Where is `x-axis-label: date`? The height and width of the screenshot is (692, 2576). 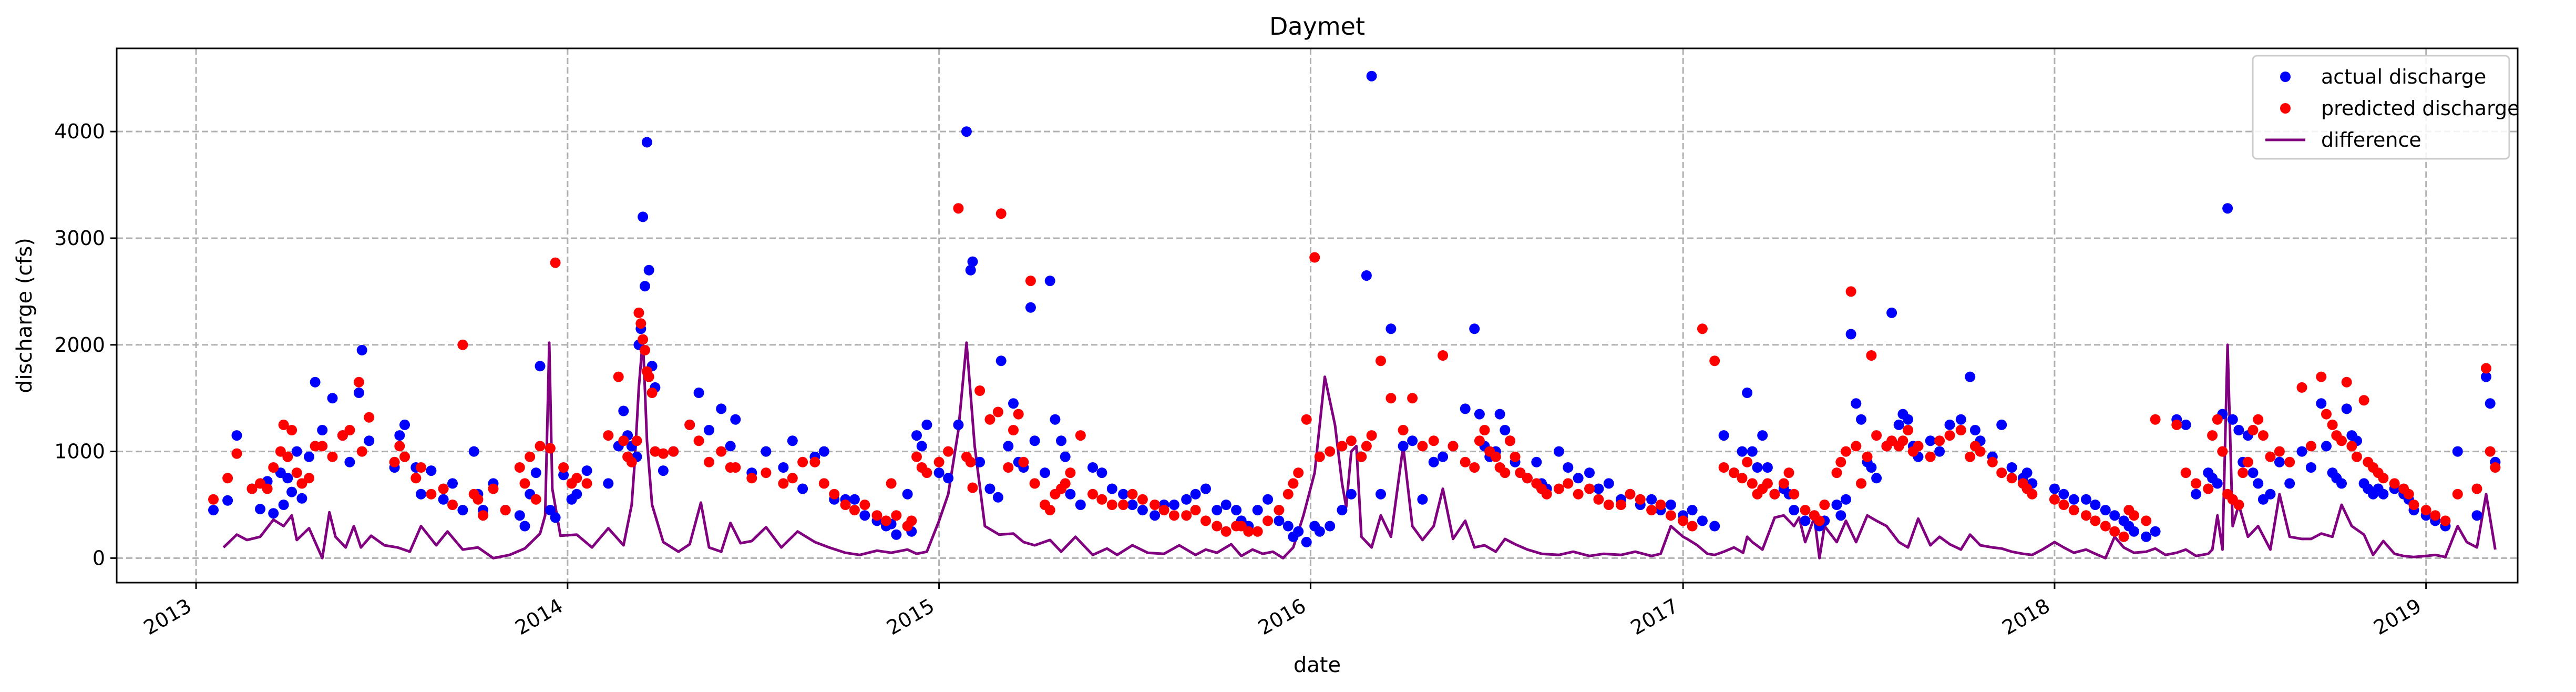 x-axis-label: date is located at coordinates (1317, 665).